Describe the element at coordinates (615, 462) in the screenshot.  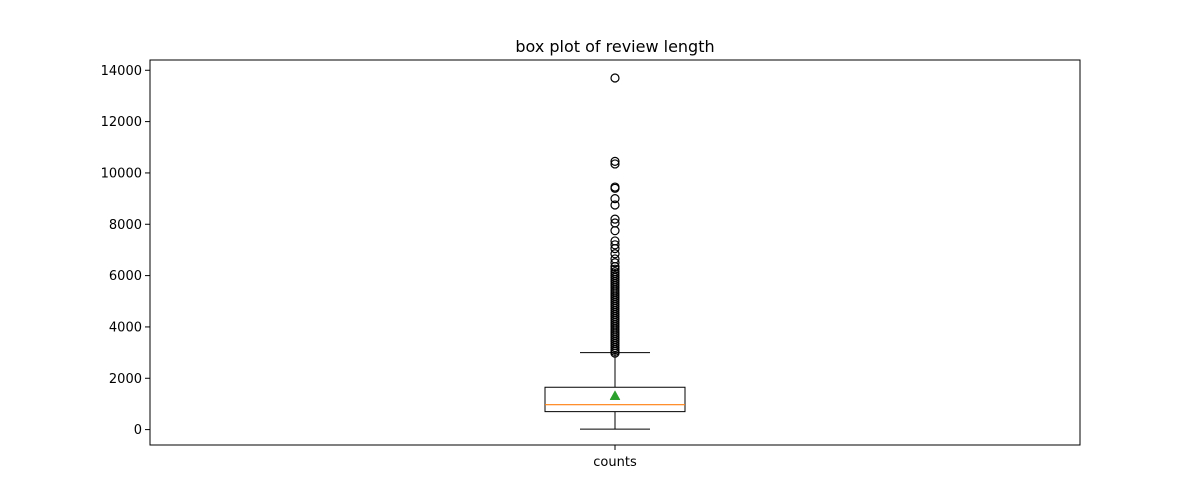
I see `x-tick-label: counts` at that location.